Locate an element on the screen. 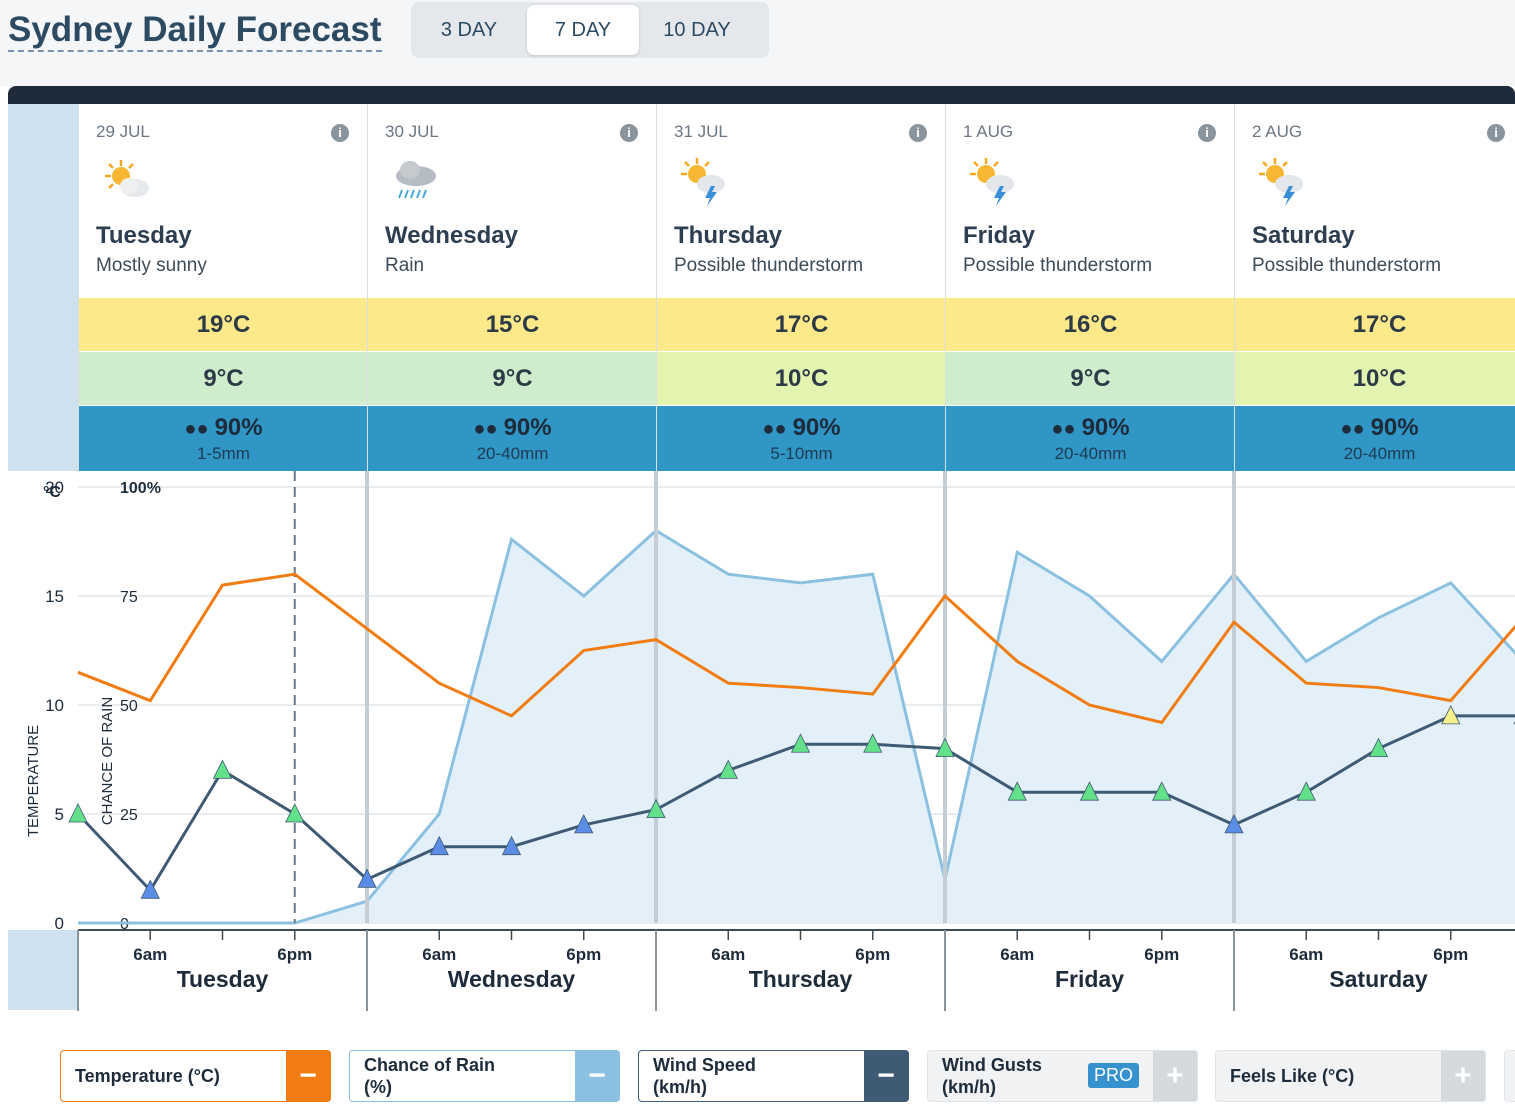  day-name: Wednesday is located at coordinates (451, 235).